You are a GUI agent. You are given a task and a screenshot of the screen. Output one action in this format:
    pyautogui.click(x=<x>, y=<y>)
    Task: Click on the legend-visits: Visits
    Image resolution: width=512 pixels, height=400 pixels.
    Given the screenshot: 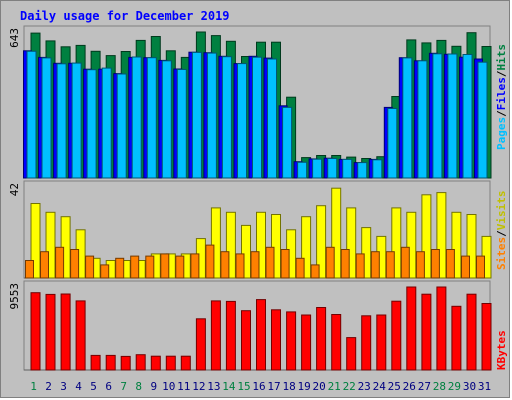 What is the action you would take?
    pyautogui.click(x=501, y=211)
    